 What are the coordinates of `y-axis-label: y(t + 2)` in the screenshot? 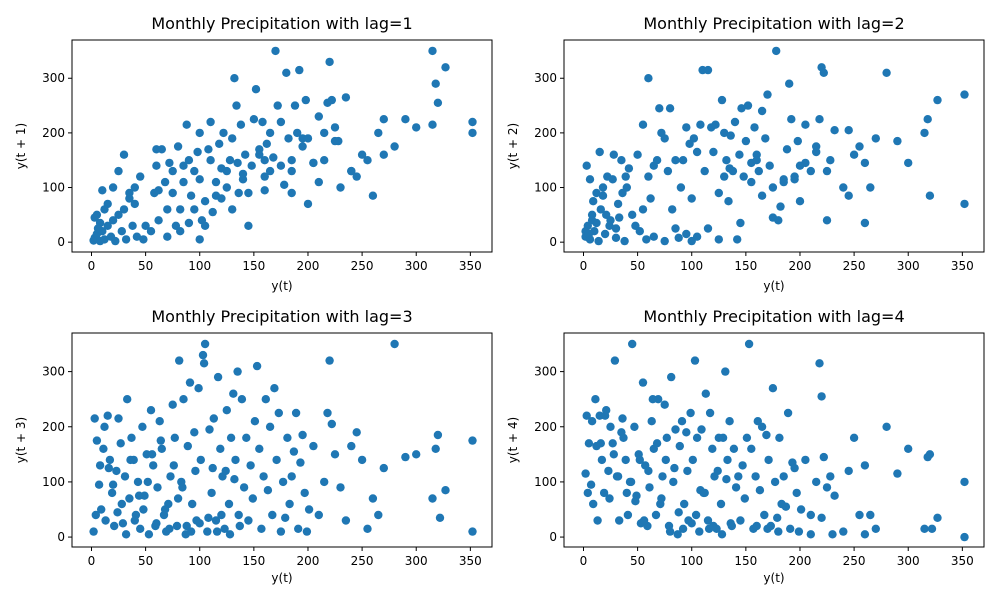 It's located at (513, 146).